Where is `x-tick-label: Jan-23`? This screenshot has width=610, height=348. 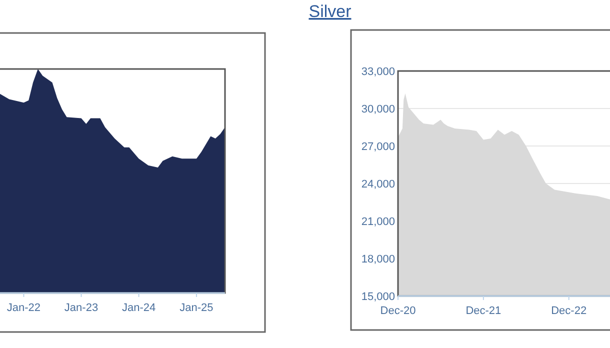 x-tick-label: Jan-23 is located at coordinates (81, 308).